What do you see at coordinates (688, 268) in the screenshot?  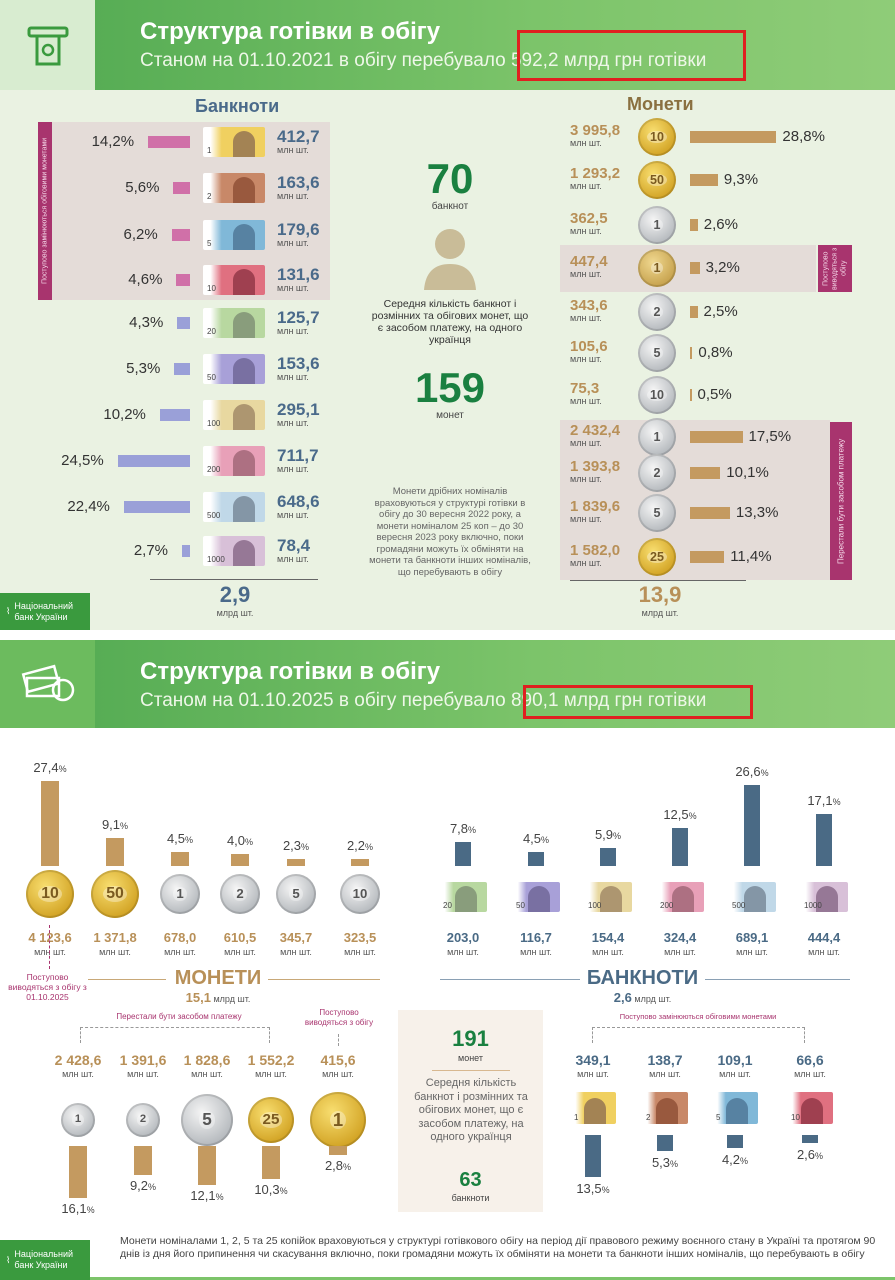 I see `coins-withdrawn-panel` at bounding box center [688, 268].